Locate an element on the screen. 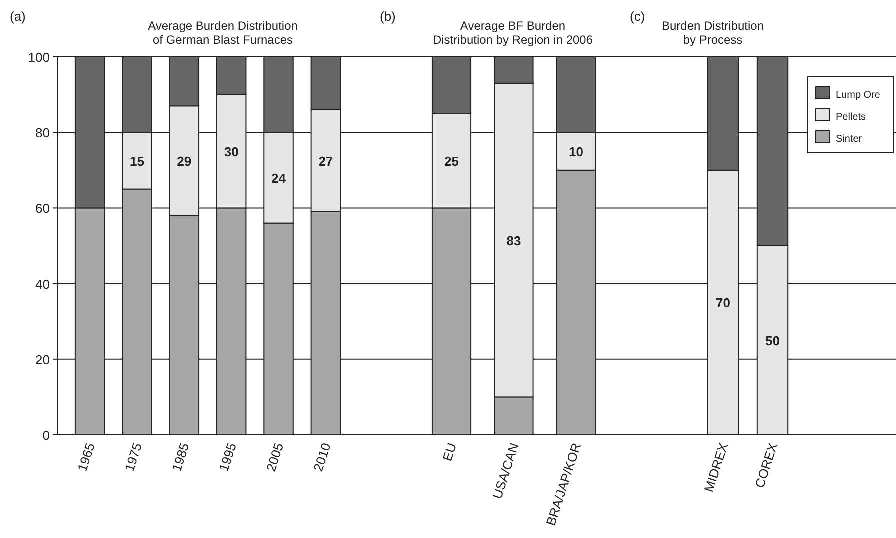  y-tick-label: 20 is located at coordinates (43, 360).